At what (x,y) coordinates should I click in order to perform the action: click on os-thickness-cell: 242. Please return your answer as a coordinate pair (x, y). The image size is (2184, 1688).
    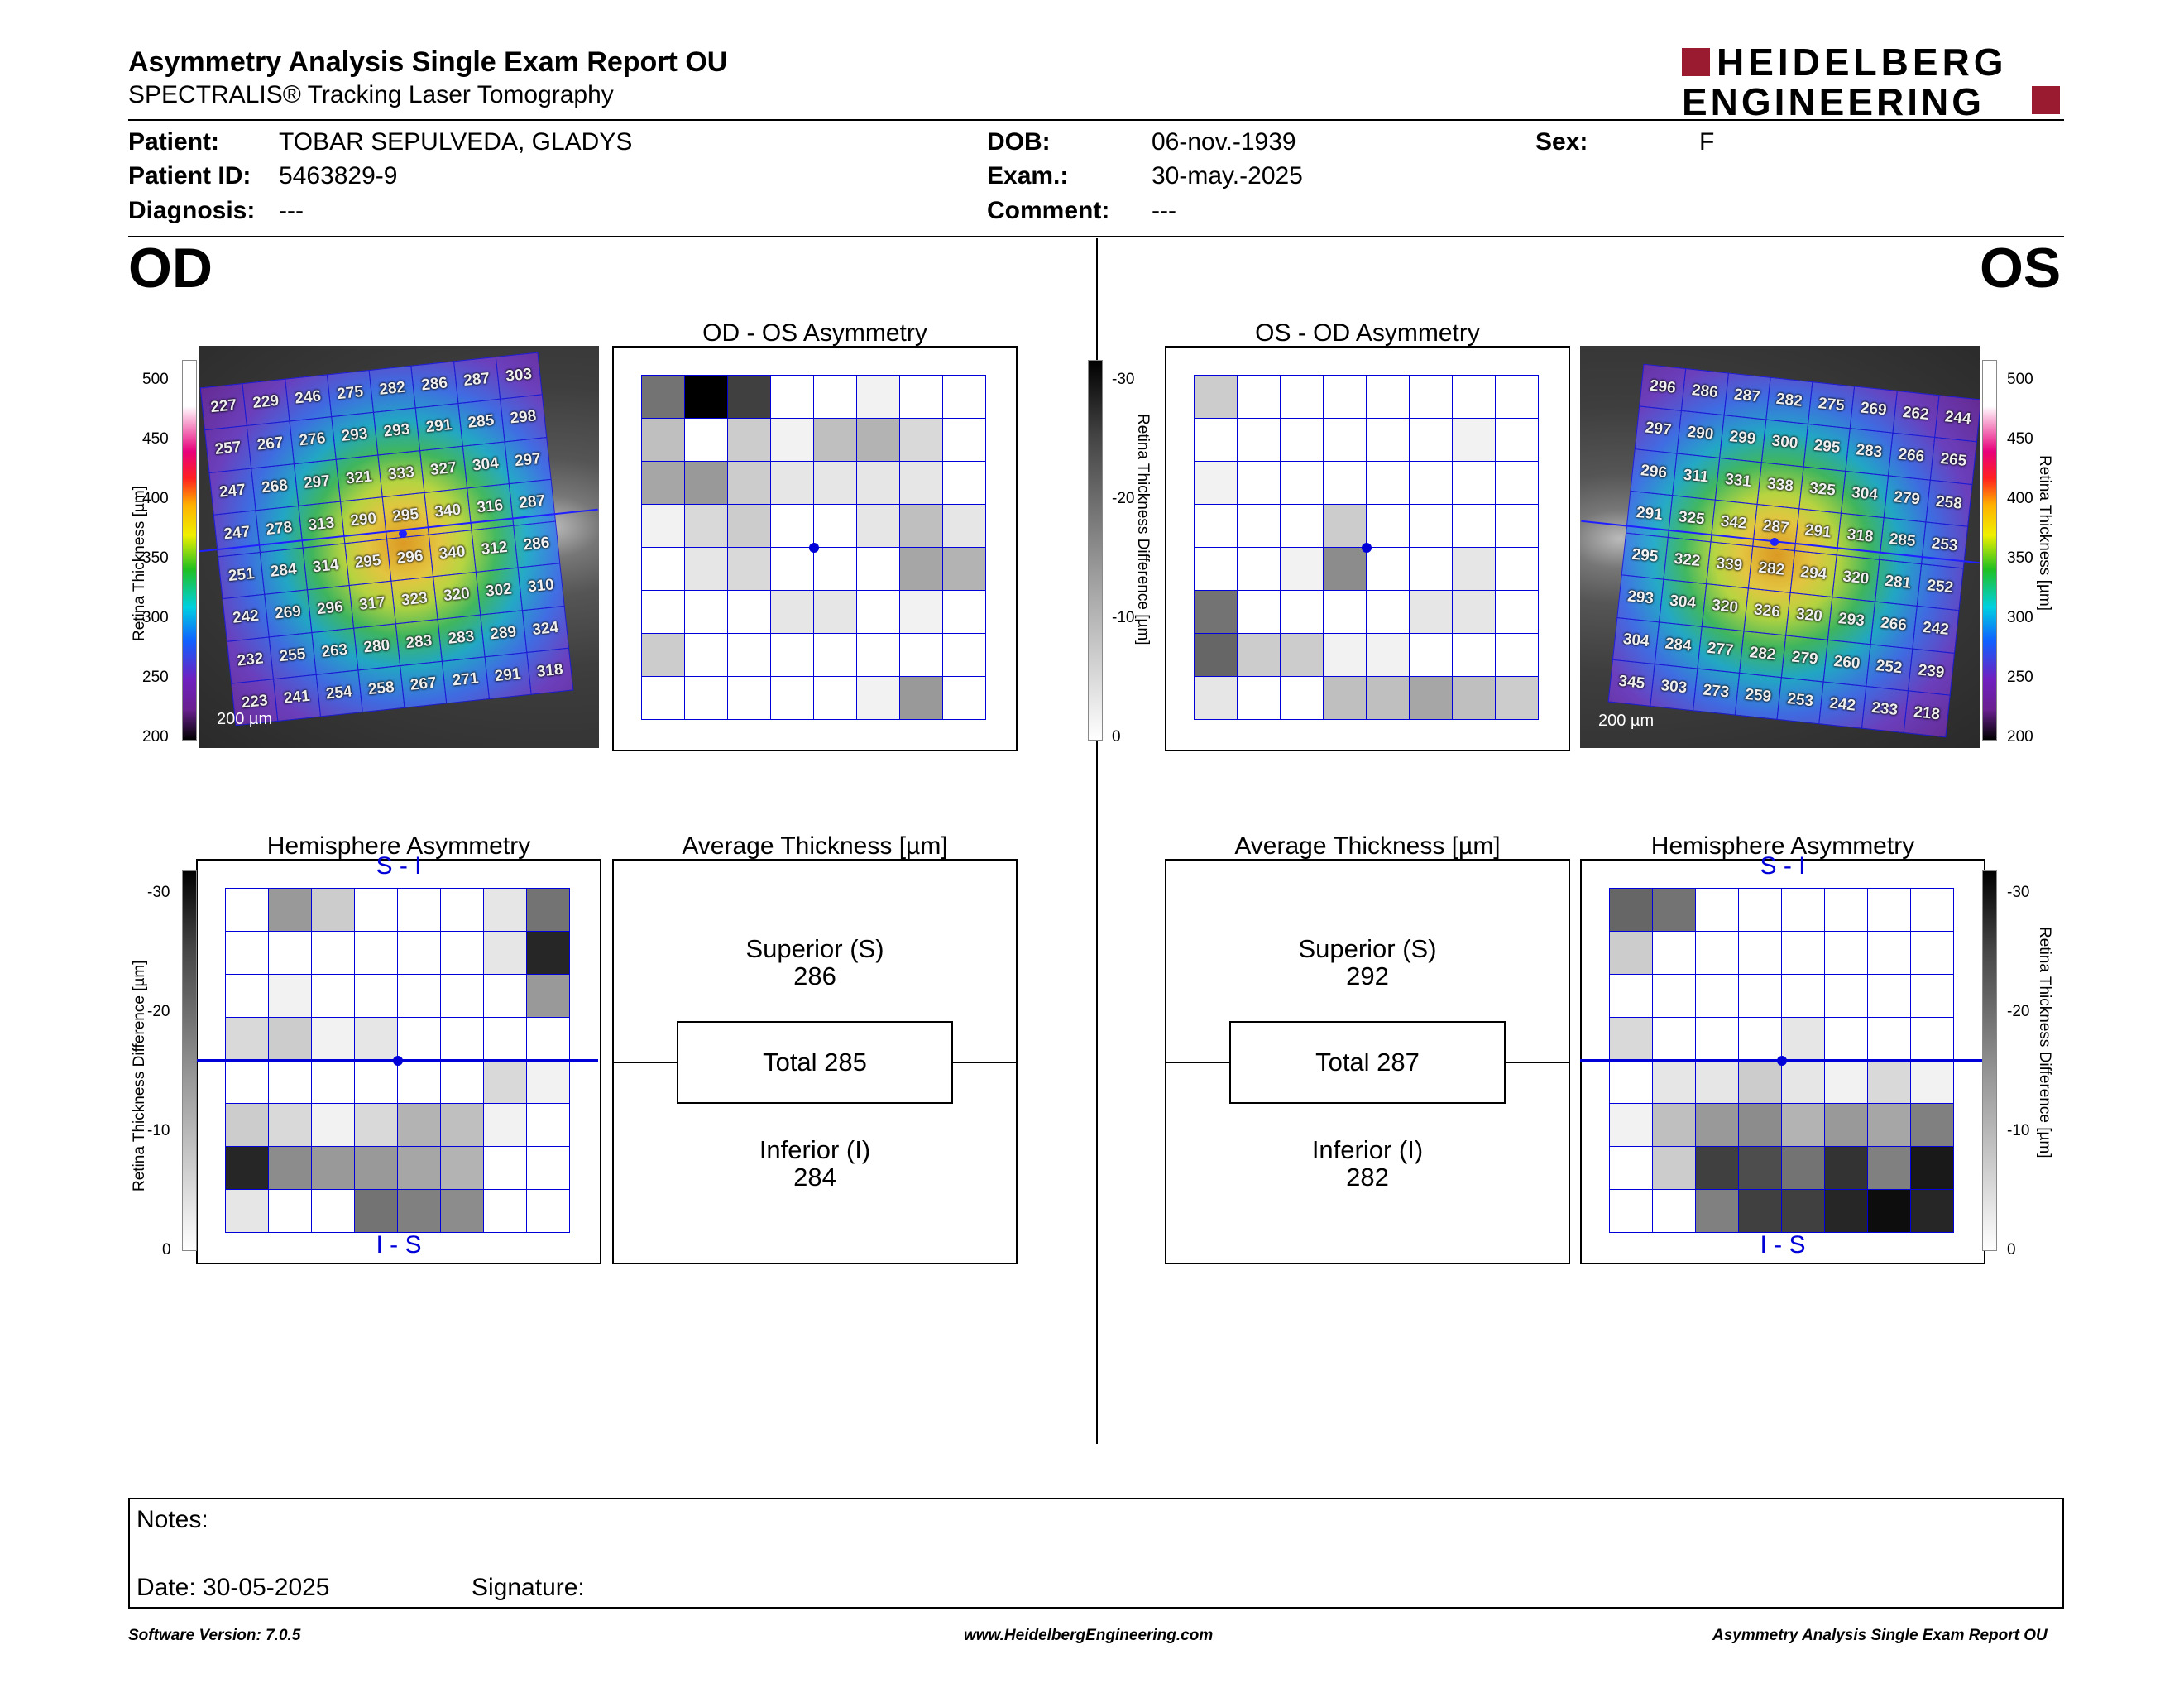
    Looking at the image, I should click on (1842, 705).